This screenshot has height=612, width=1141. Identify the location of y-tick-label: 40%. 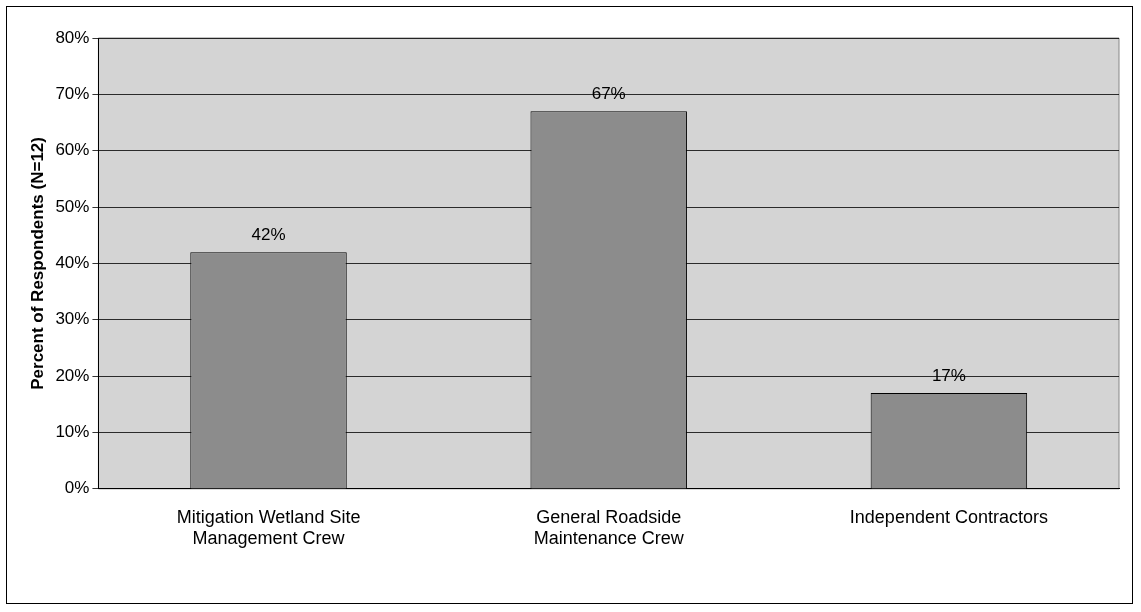
(72, 263).